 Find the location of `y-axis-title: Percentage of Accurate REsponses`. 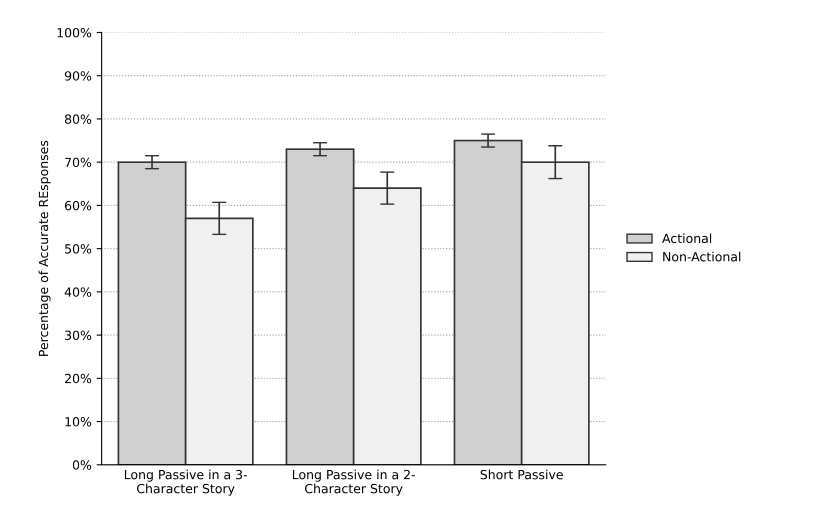

y-axis-title: Percentage of Accurate REsponses is located at coordinates (44, 248).